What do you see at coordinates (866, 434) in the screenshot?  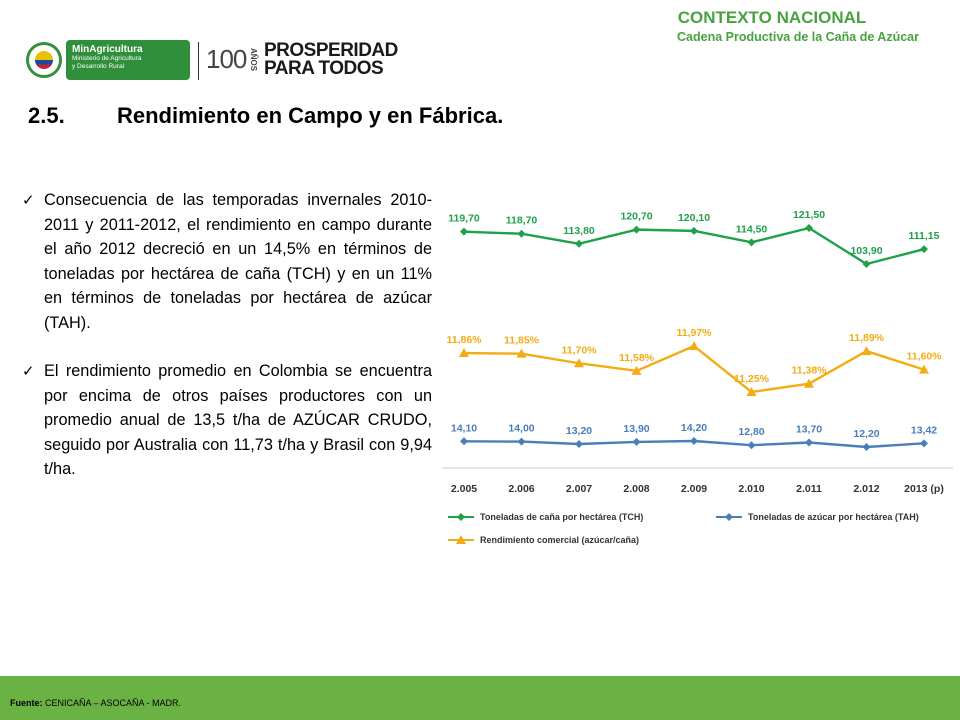 I see `data-label: 12,20` at bounding box center [866, 434].